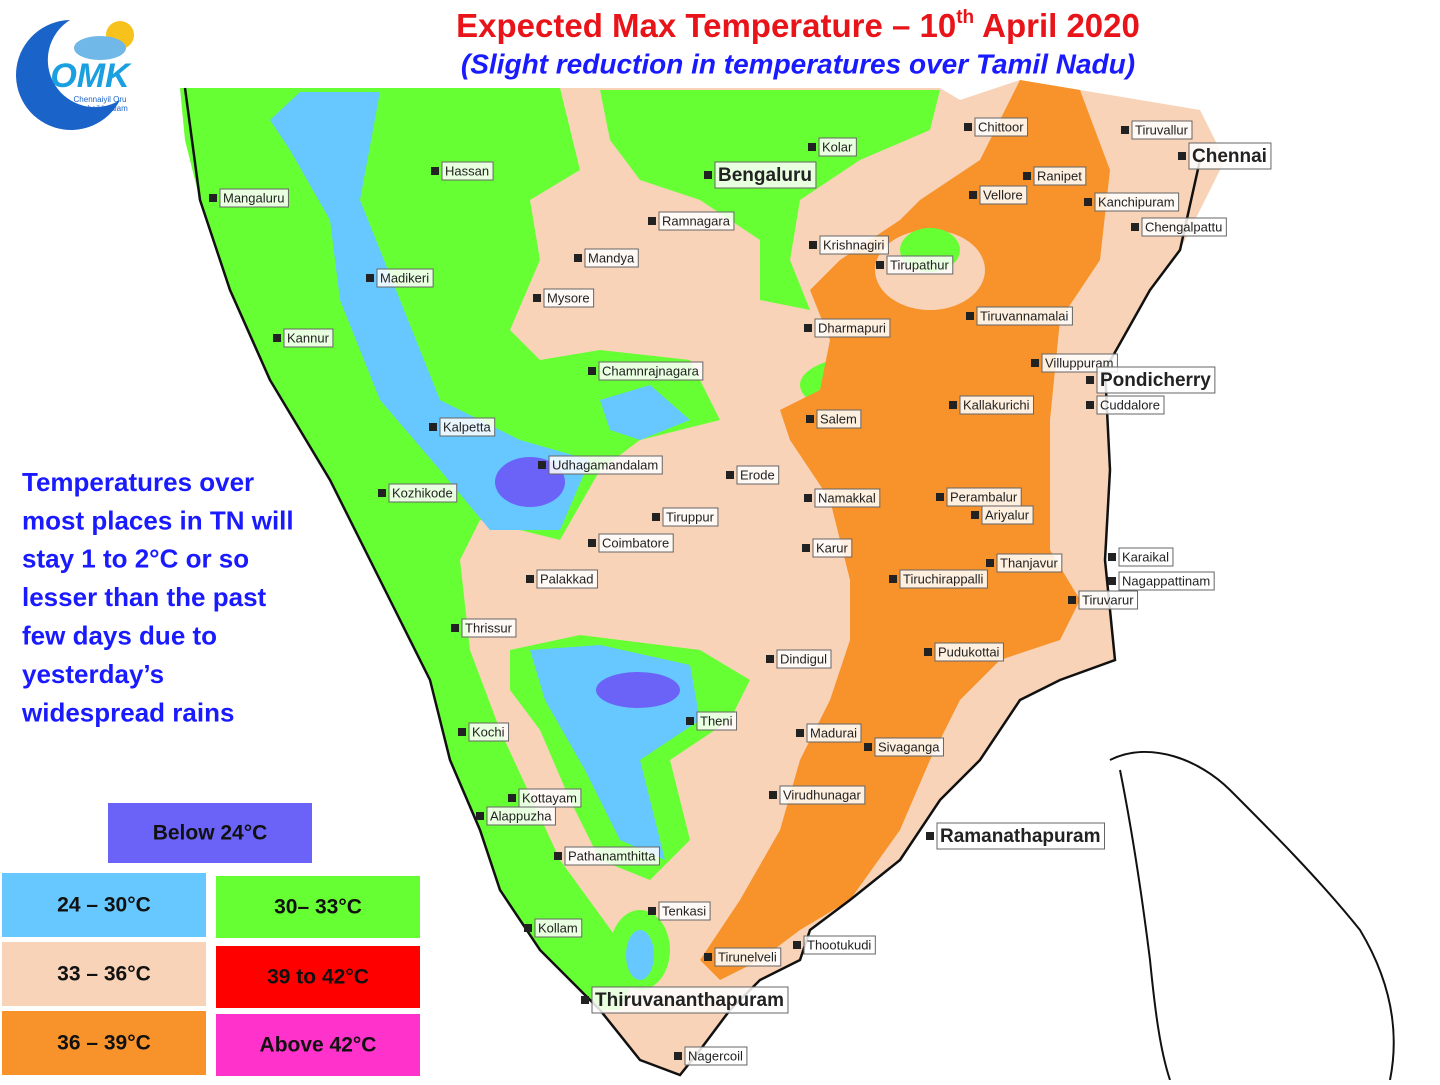 The width and height of the screenshot is (1440, 1085). Describe the element at coordinates (104, 974) in the screenshot. I see `legend-label: 33 – 36°C` at that location.